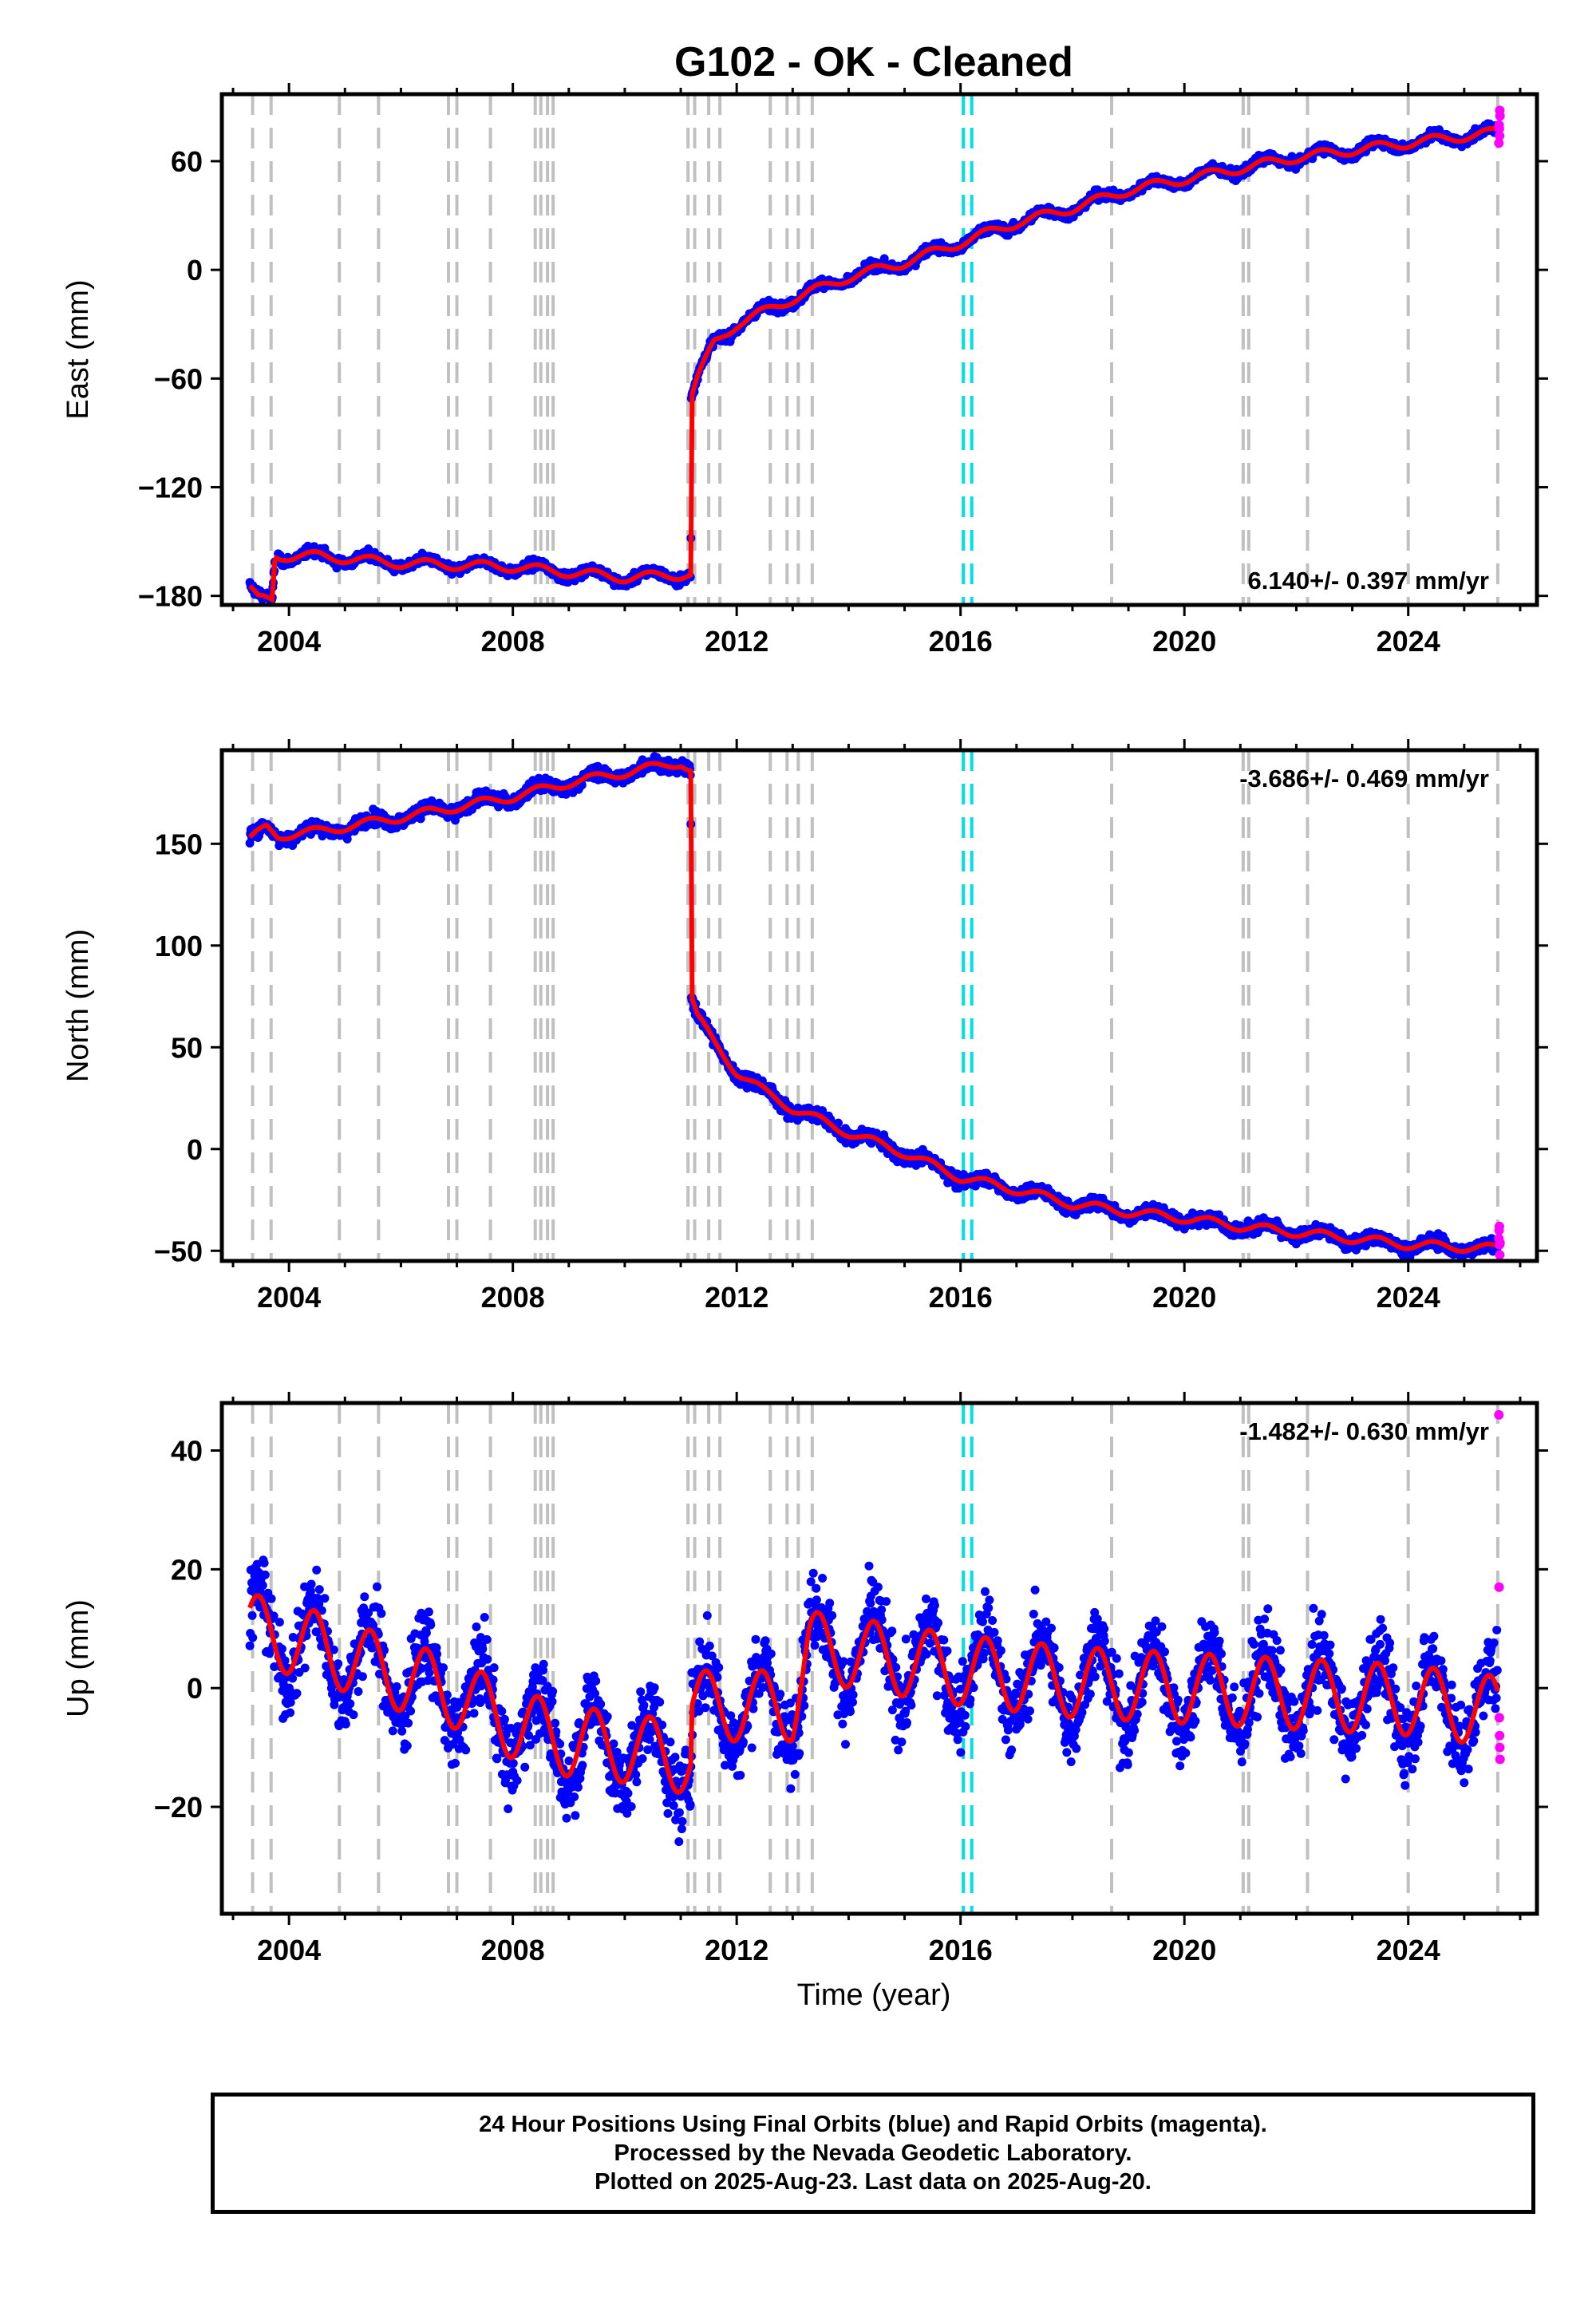 The image size is (1596, 2316). Describe the element at coordinates (170, 487) in the screenshot. I see `y-tick-label: −120` at that location.